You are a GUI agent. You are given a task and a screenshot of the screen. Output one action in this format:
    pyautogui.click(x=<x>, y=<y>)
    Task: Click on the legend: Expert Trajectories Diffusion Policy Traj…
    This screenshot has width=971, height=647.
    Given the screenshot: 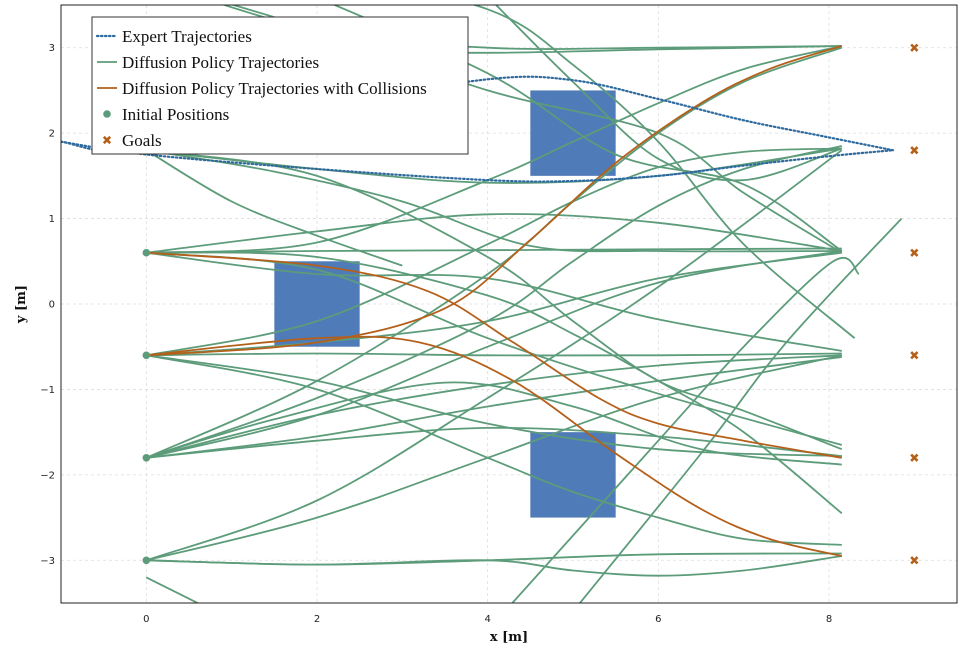 What is the action you would take?
    pyautogui.click(x=280, y=85)
    